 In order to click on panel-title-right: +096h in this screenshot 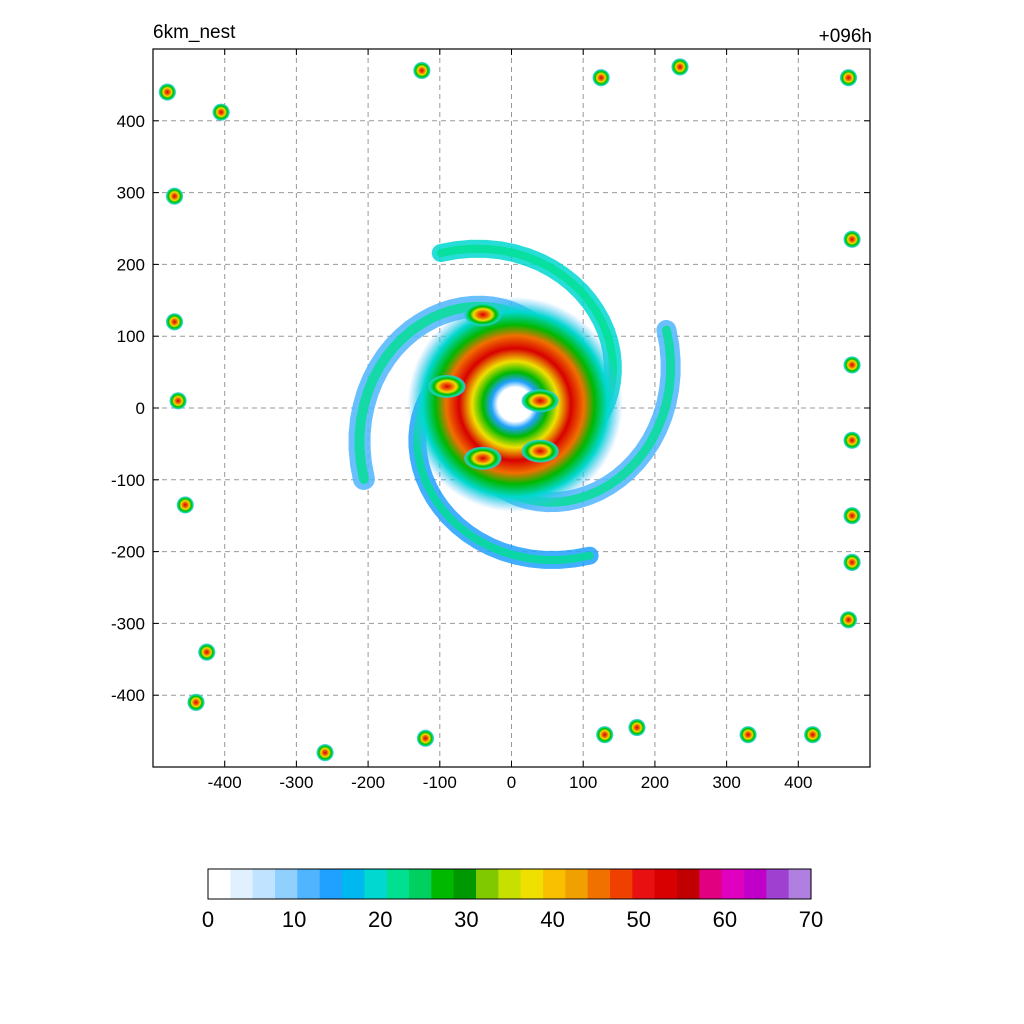, I will do `click(845, 36)`.